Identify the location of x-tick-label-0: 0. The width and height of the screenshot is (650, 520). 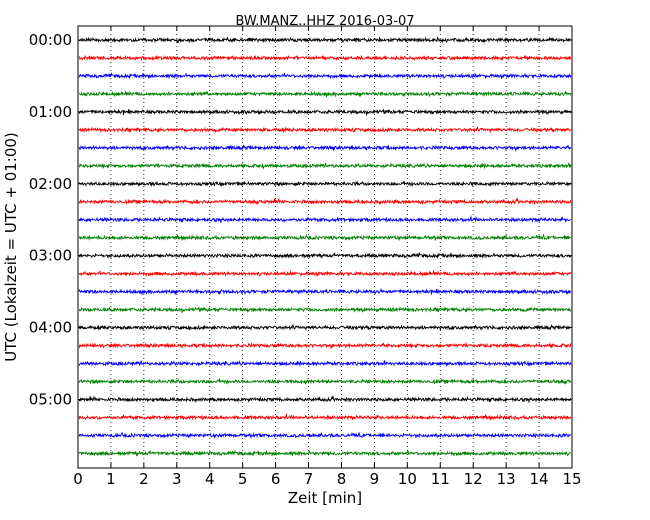
(78, 479).